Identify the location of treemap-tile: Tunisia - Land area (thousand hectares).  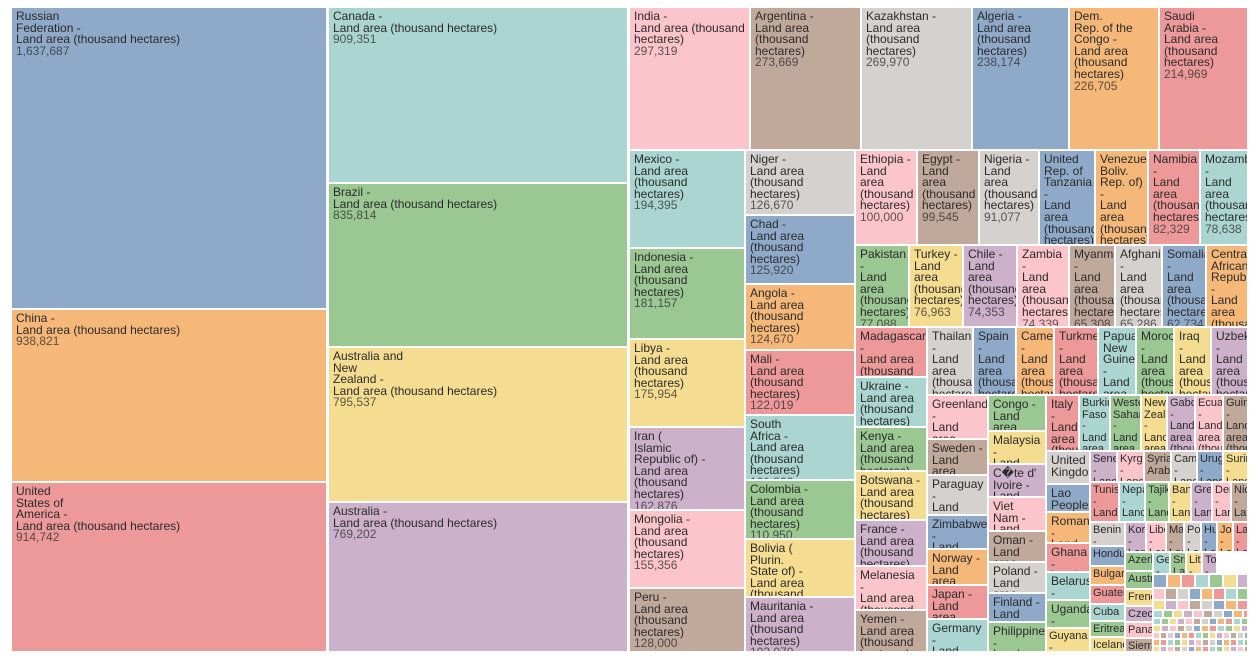
(1104, 502).